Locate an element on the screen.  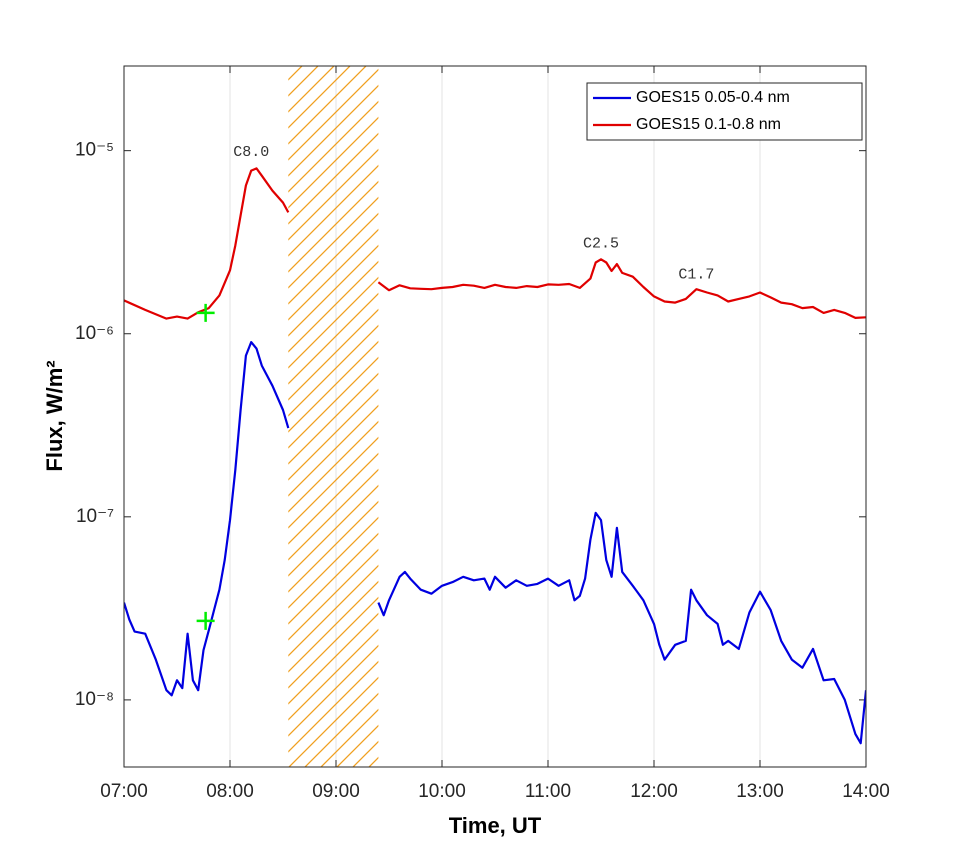
x-tick-label: 12:00 is located at coordinates (654, 791).